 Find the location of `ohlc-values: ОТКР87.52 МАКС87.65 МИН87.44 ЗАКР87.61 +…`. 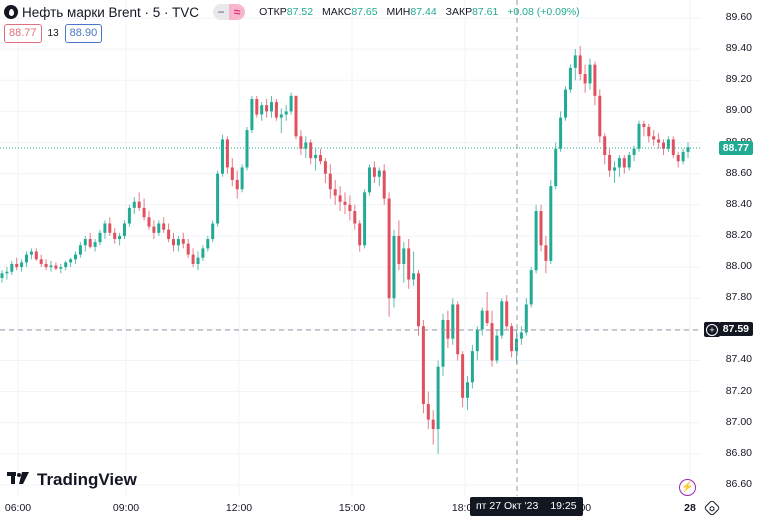

ohlc-values: ОТКР87.52 МАКС87.65 МИН87.44 ЗАКР87.61 +… is located at coordinates (419, 12).